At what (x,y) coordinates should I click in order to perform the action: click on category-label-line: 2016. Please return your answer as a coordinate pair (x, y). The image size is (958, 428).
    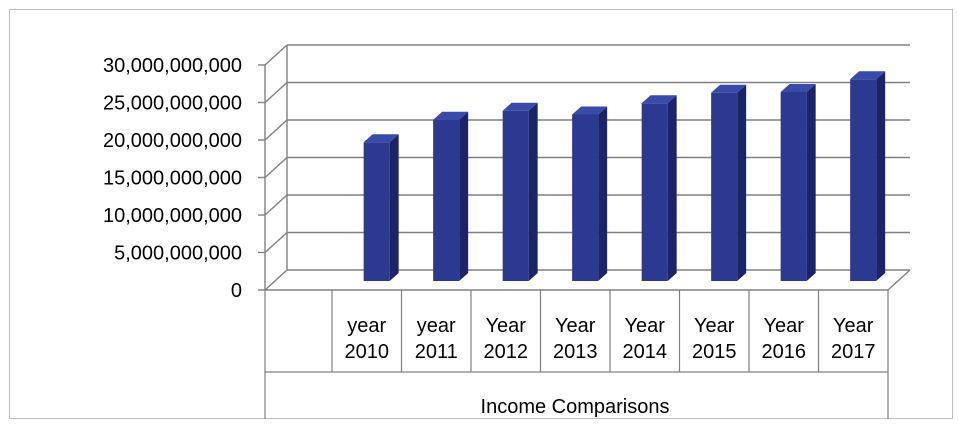
    Looking at the image, I should click on (784, 352).